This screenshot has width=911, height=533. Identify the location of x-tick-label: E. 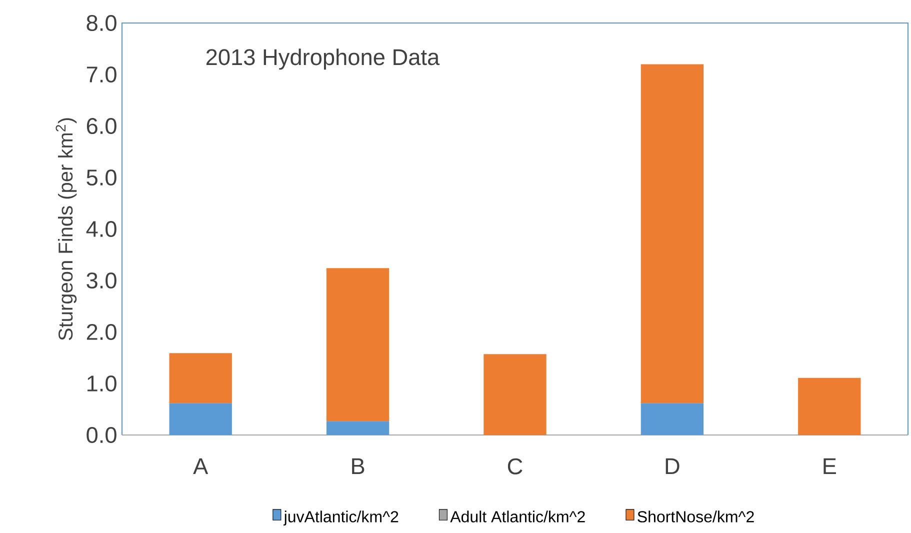
(830, 466).